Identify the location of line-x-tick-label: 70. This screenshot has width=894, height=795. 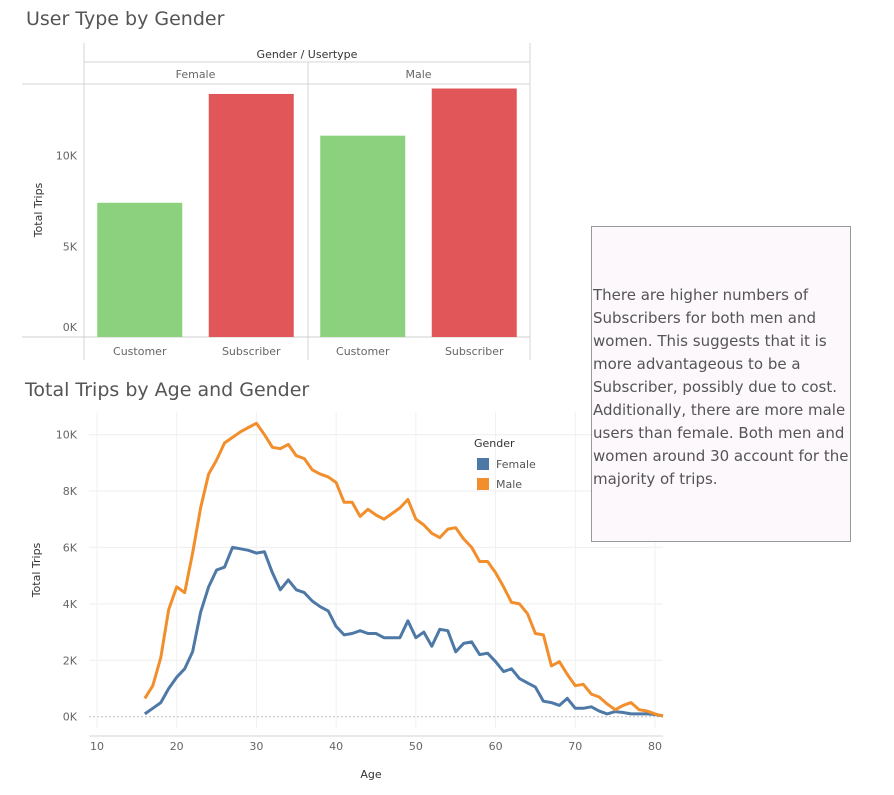
(575, 746).